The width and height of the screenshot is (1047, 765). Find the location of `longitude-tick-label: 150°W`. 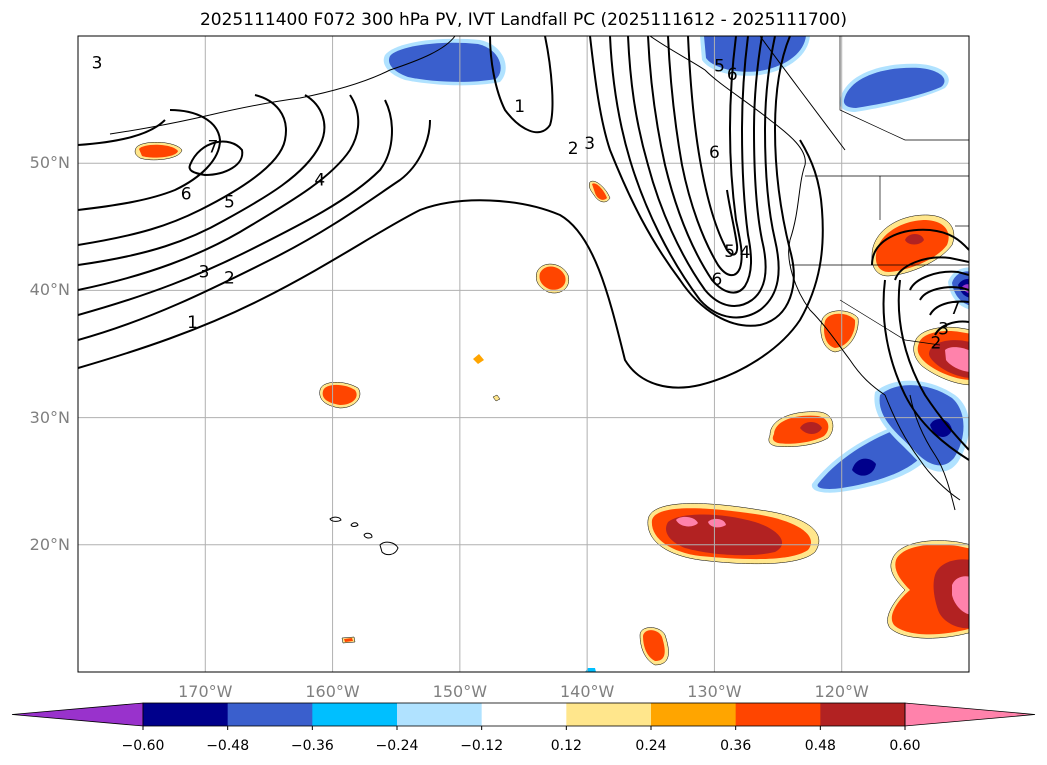

longitude-tick-label: 150°W is located at coordinates (460, 691).